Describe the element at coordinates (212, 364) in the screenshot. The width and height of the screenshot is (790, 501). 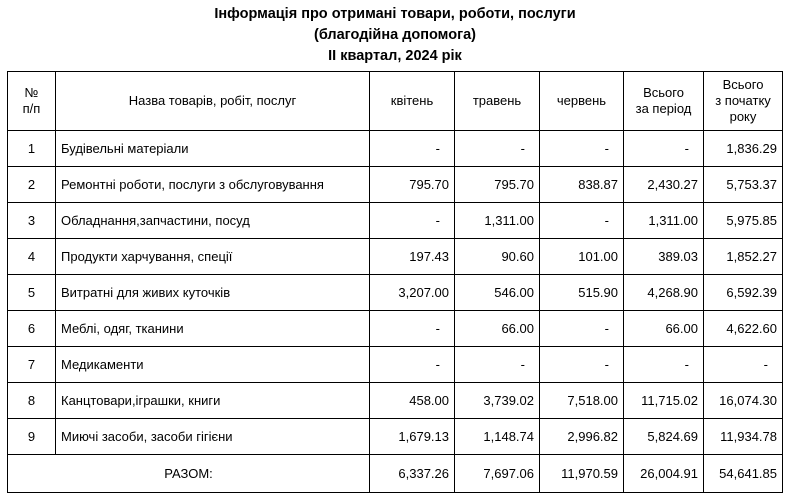
I see `row-item-name: Медикаменти` at that location.